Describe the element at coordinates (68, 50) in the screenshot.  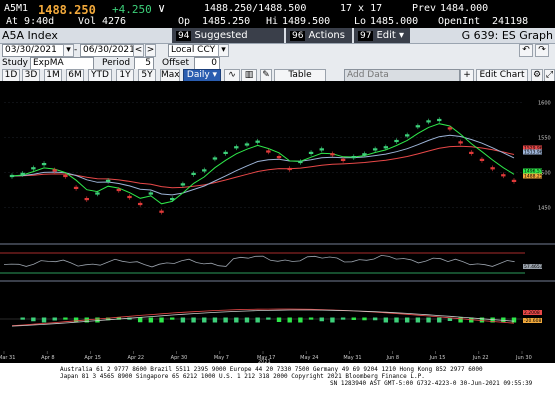
I see `start-date-calendar-icon: ▾` at that location.